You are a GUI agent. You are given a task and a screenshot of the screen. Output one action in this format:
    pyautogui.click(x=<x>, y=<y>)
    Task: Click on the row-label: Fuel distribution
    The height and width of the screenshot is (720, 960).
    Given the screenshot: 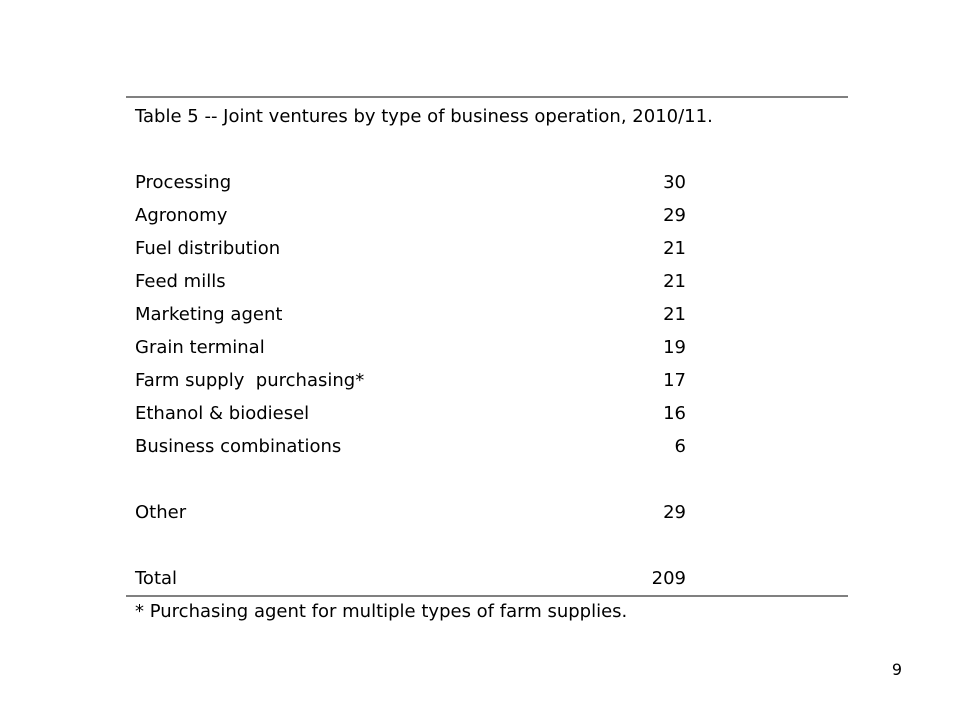 What is the action you would take?
    pyautogui.click(x=208, y=248)
    